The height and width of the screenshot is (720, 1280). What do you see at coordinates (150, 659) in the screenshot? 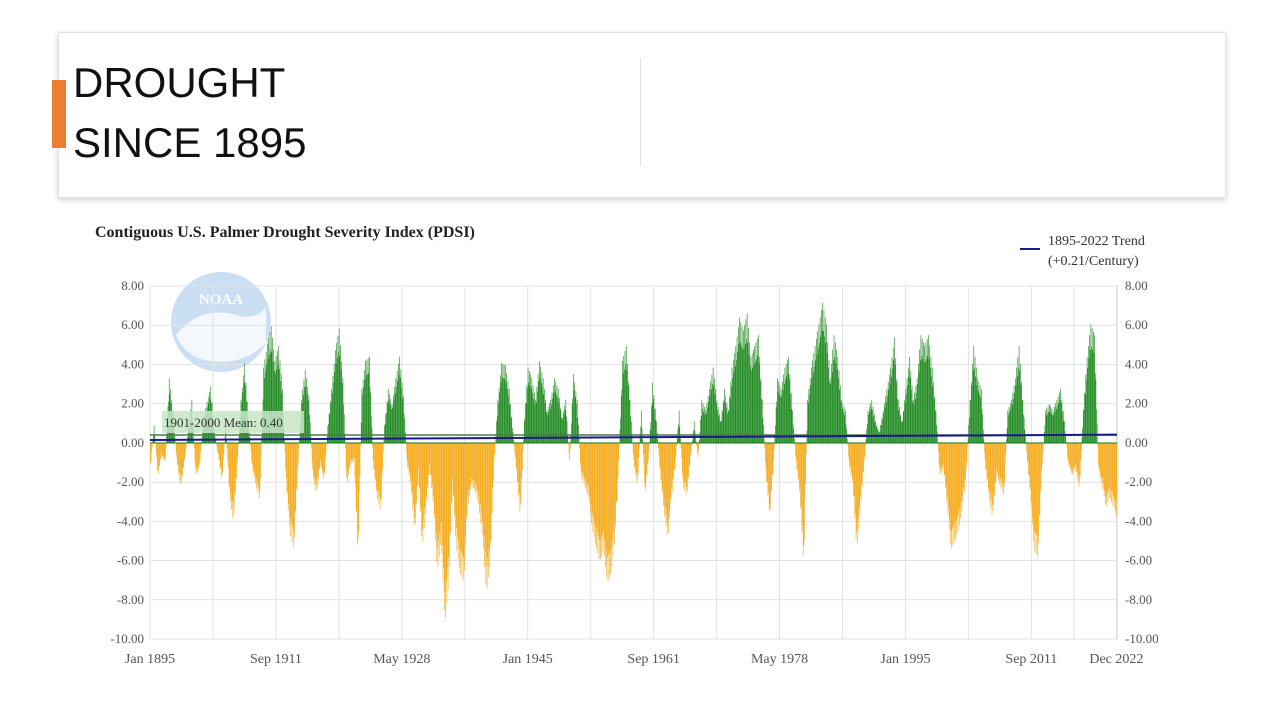
I see `x-tick-label: Jan 1895` at bounding box center [150, 659].